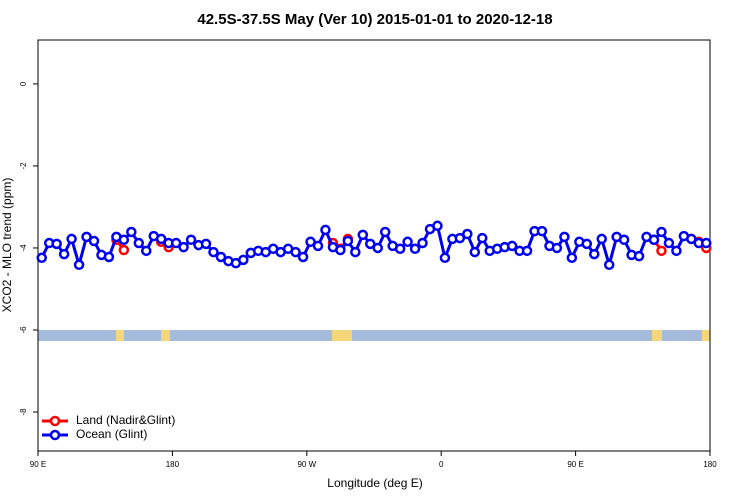 The image size is (750, 500). I want to click on legend-label: Land (Nadir&Glint), so click(125, 420).